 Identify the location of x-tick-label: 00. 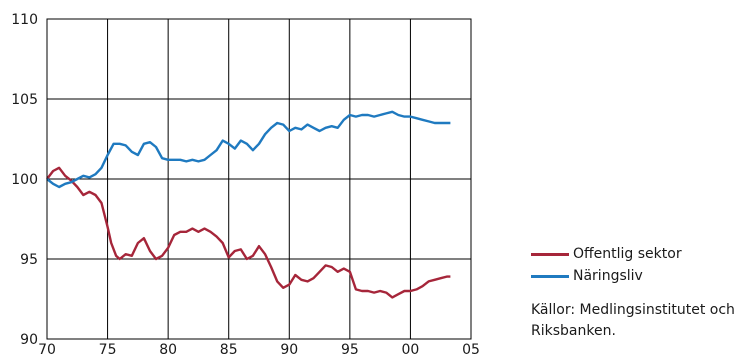
(411, 350).